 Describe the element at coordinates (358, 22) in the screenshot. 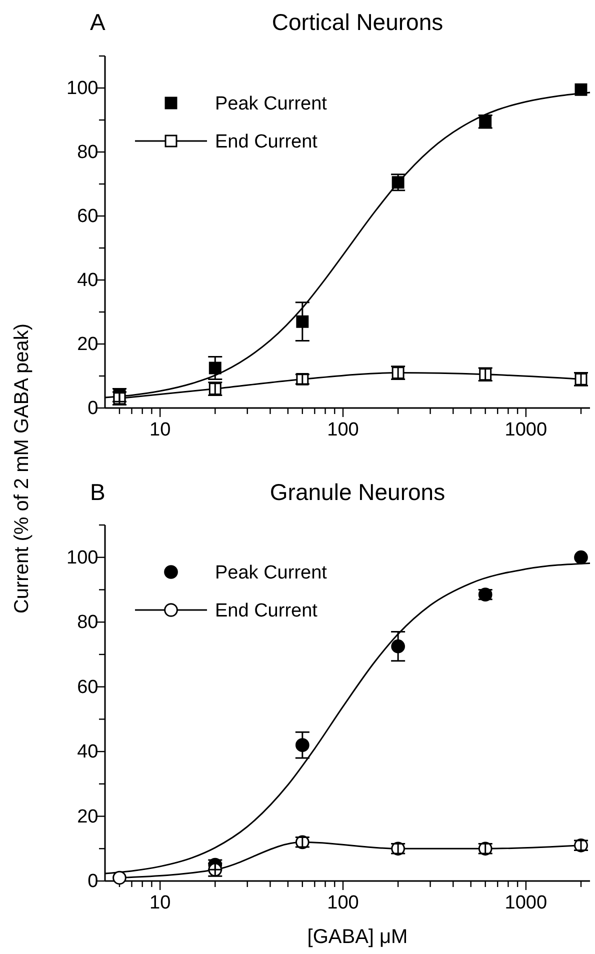

I see `chart-title: Cortical Neurons` at that location.